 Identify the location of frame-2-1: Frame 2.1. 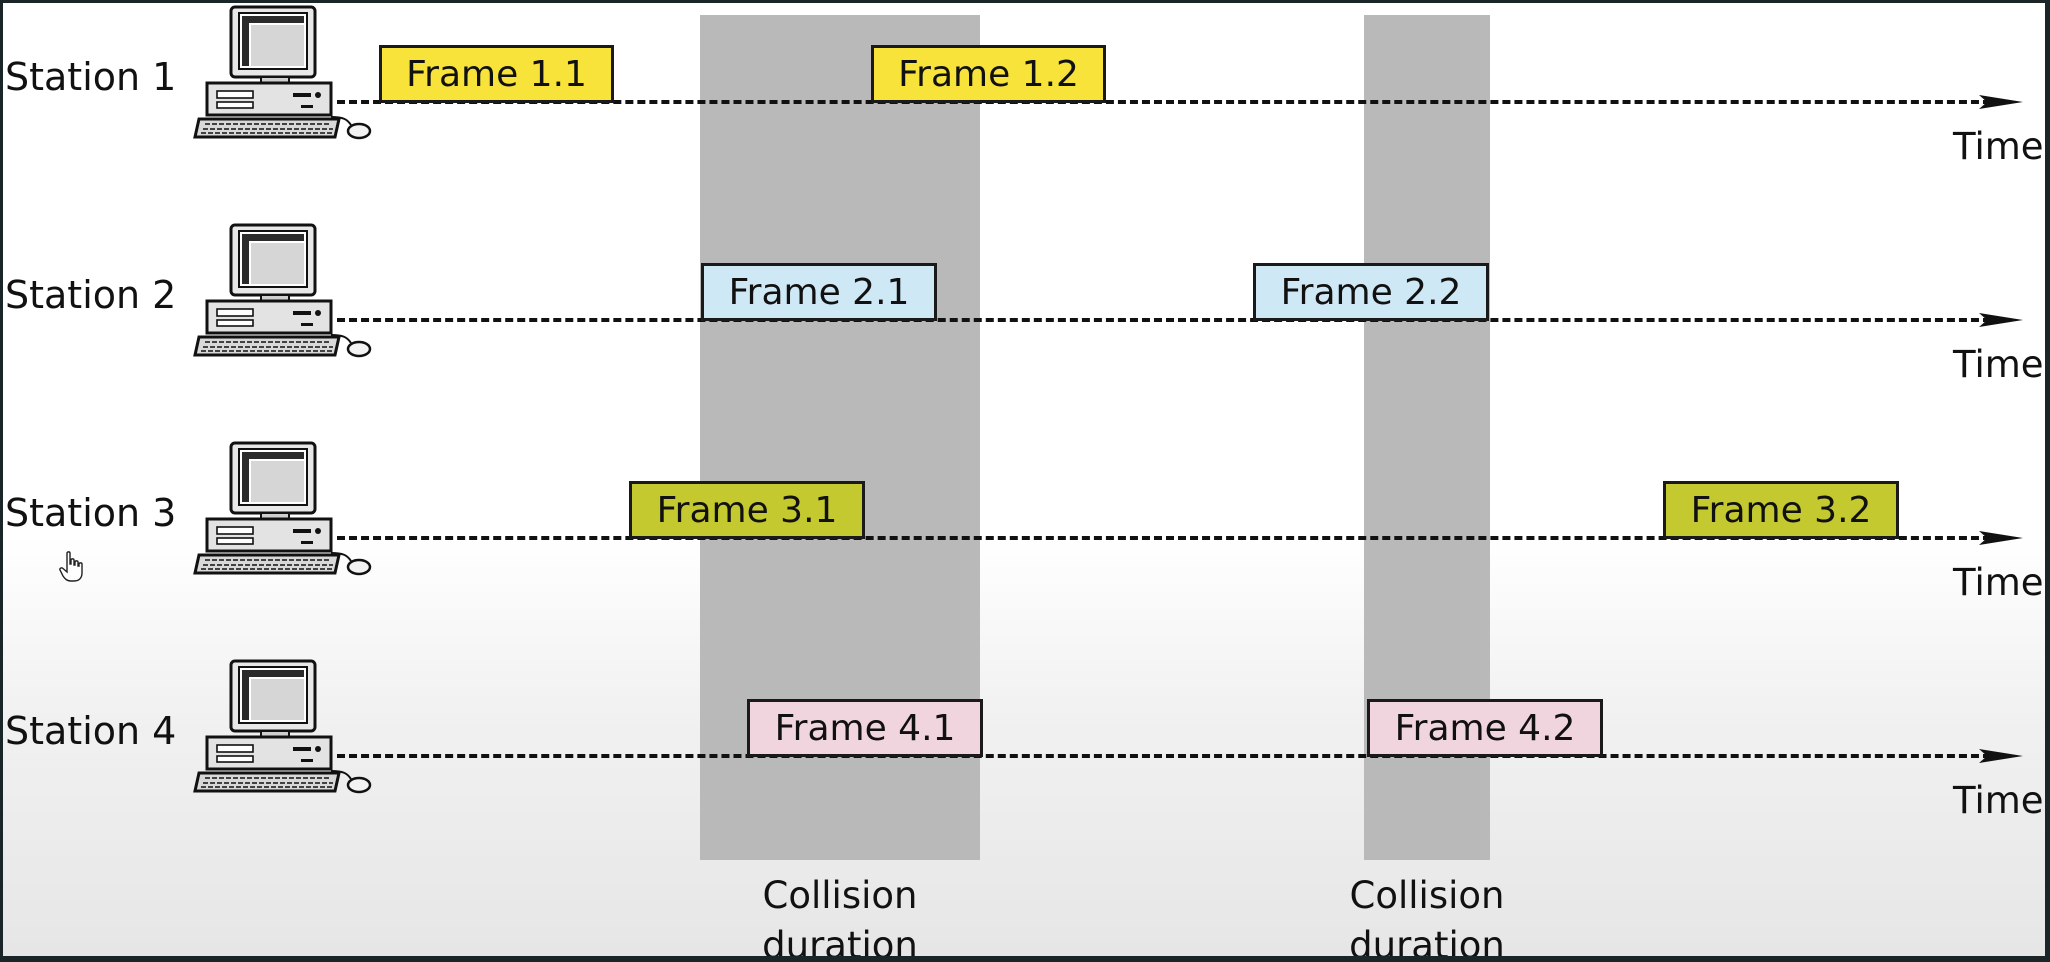
(819, 292).